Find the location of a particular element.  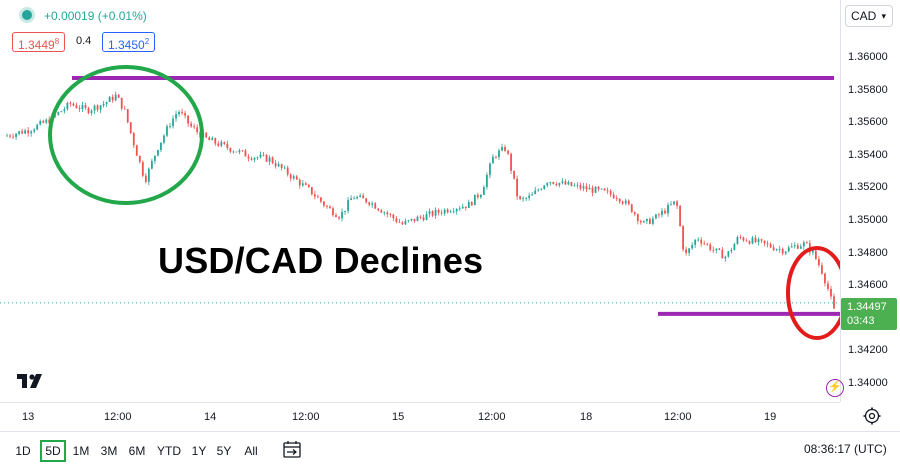

price-change: +0.00019 (+0.01%) is located at coordinates (95, 16).